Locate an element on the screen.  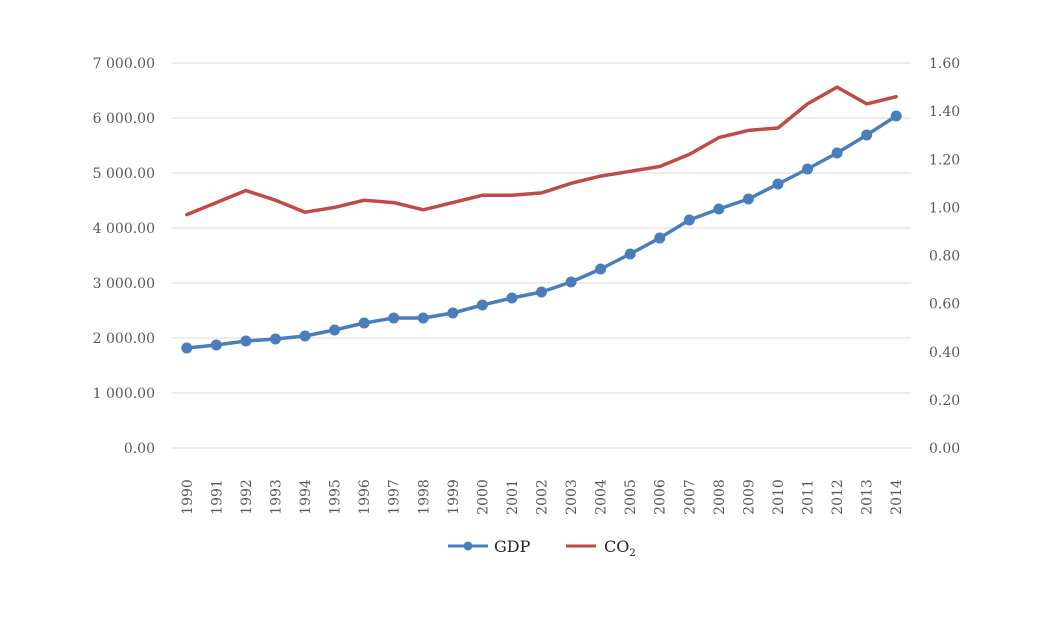
y2-tick-label: 1.20 is located at coordinates (944, 160).